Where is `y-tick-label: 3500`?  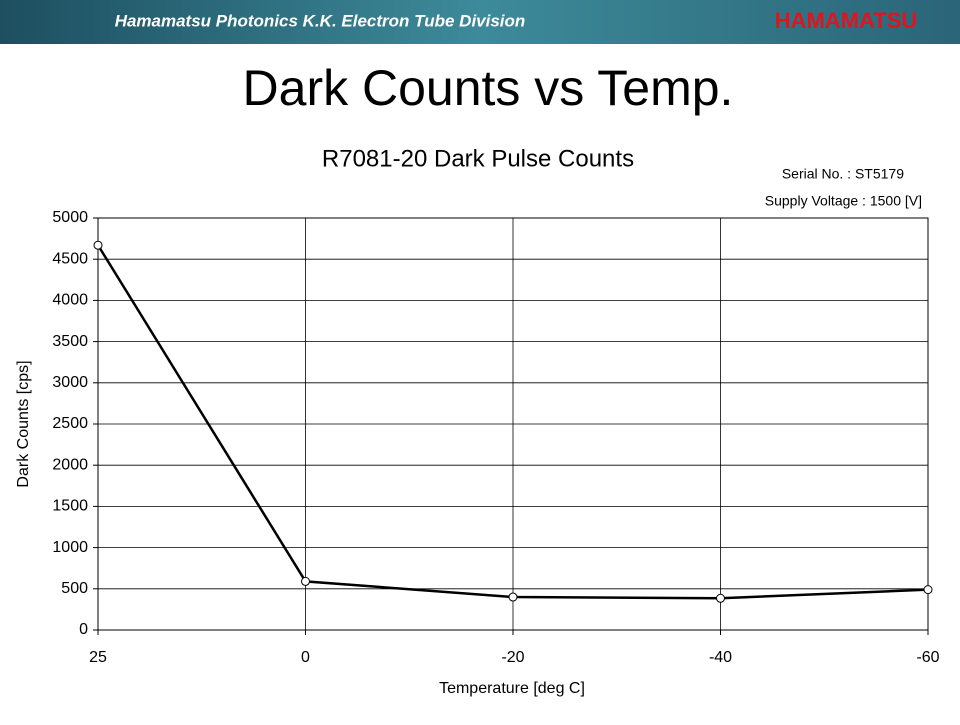 y-tick-label: 3500 is located at coordinates (70, 341).